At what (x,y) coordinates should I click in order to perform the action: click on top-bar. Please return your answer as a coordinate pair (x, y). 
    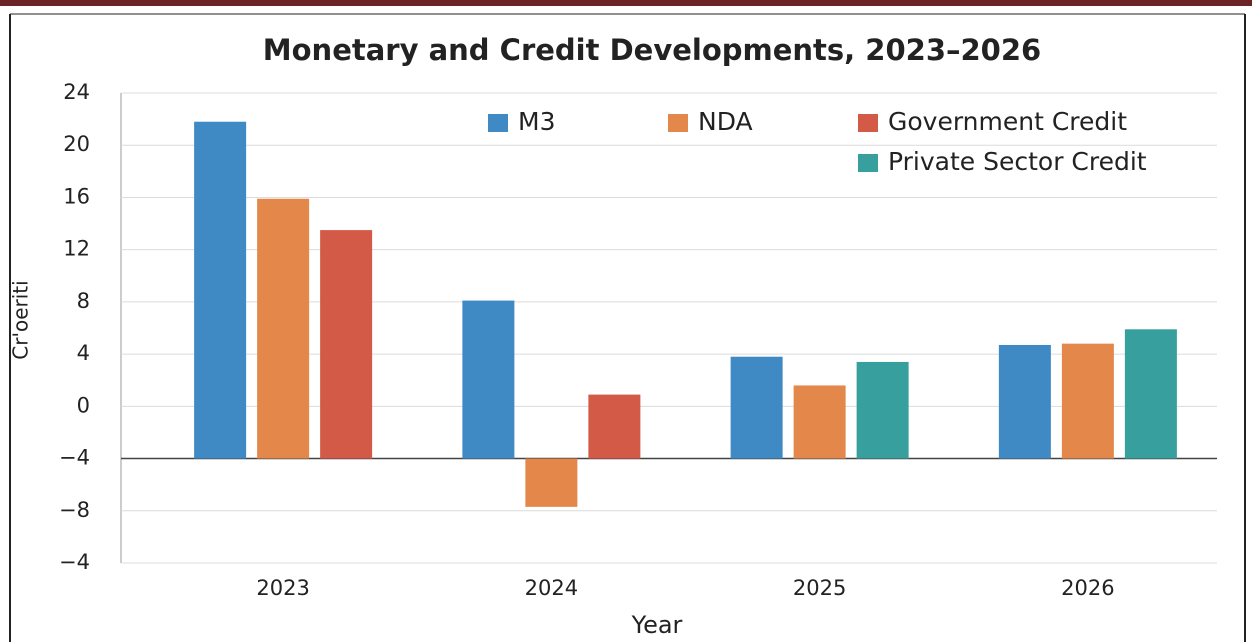
    Looking at the image, I should click on (626, 3).